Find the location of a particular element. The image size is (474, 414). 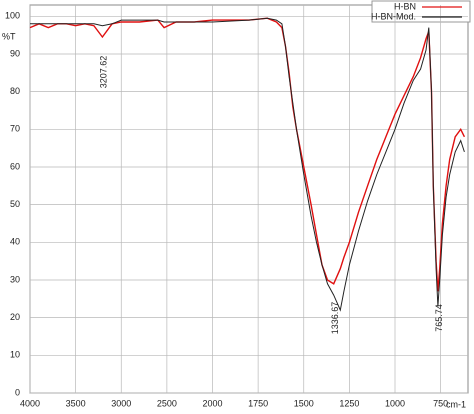

y-tick-label: 60 is located at coordinates (15, 166).